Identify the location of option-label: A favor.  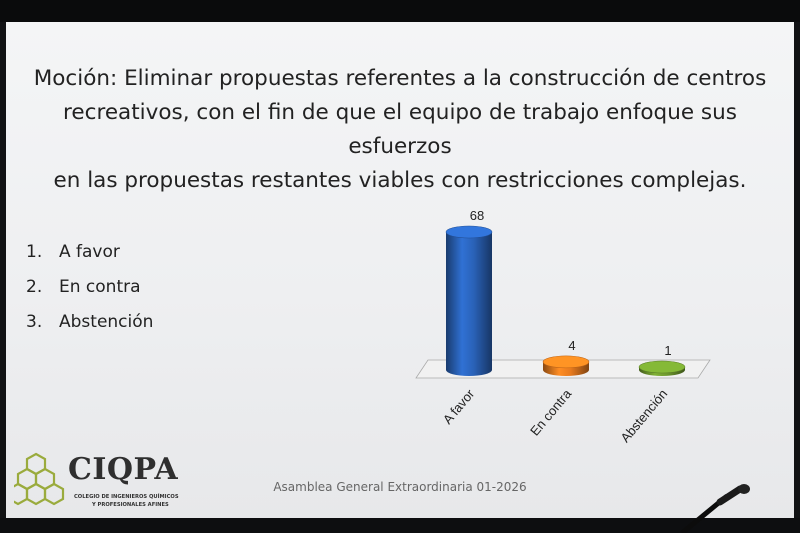
(89, 252).